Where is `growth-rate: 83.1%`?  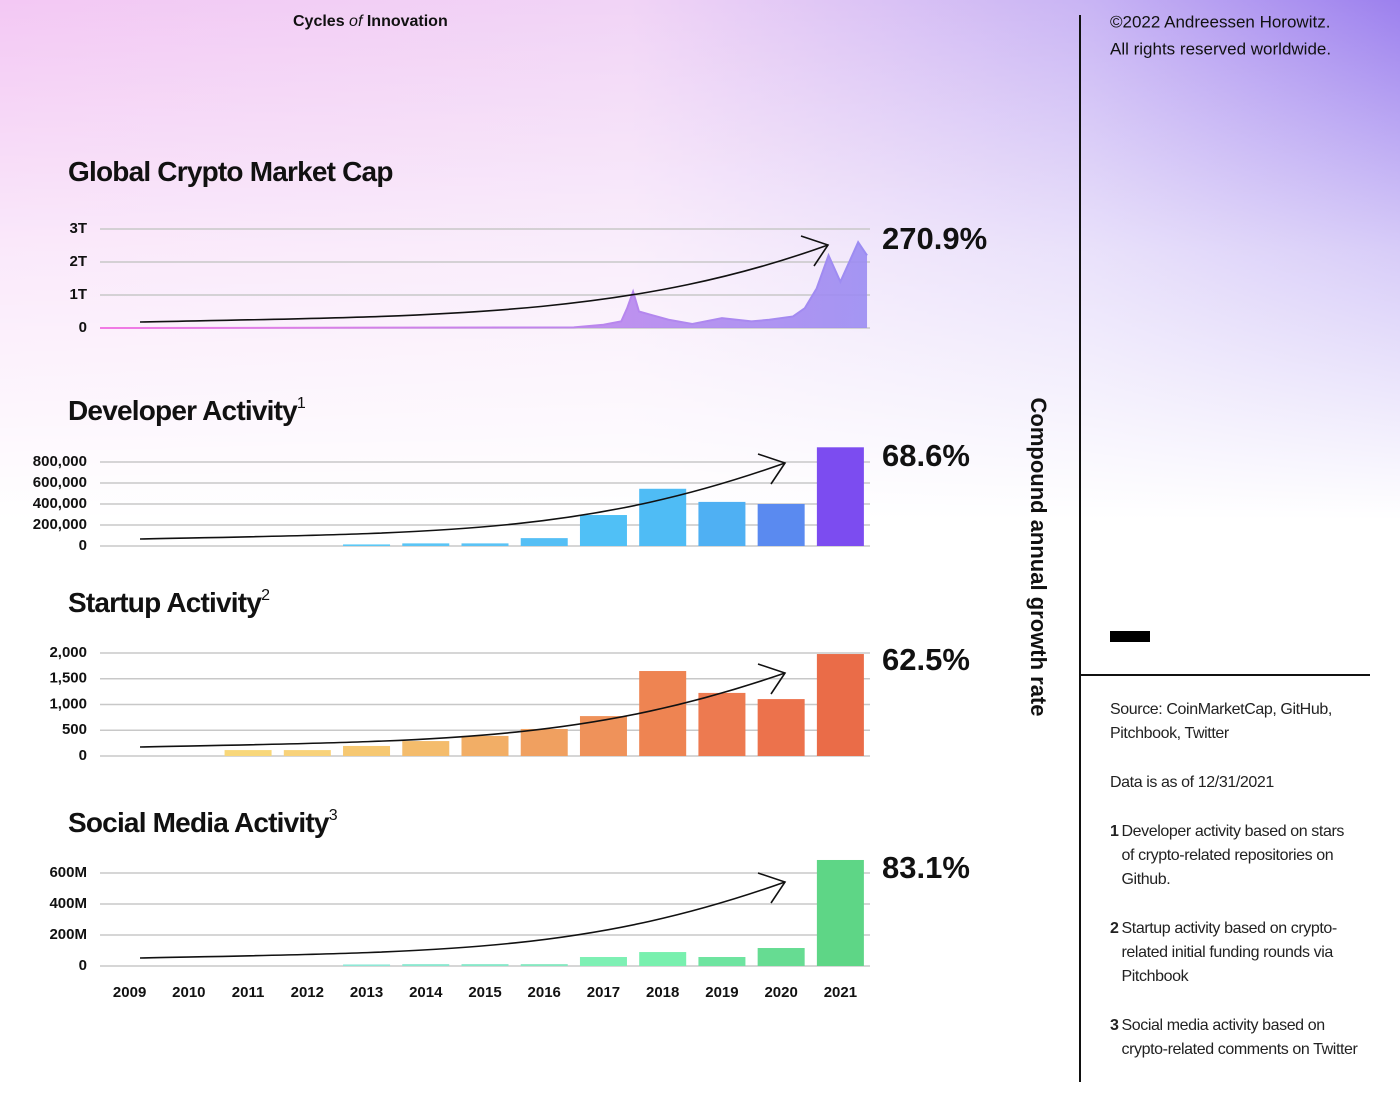
growth-rate: 83.1% is located at coordinates (926, 867).